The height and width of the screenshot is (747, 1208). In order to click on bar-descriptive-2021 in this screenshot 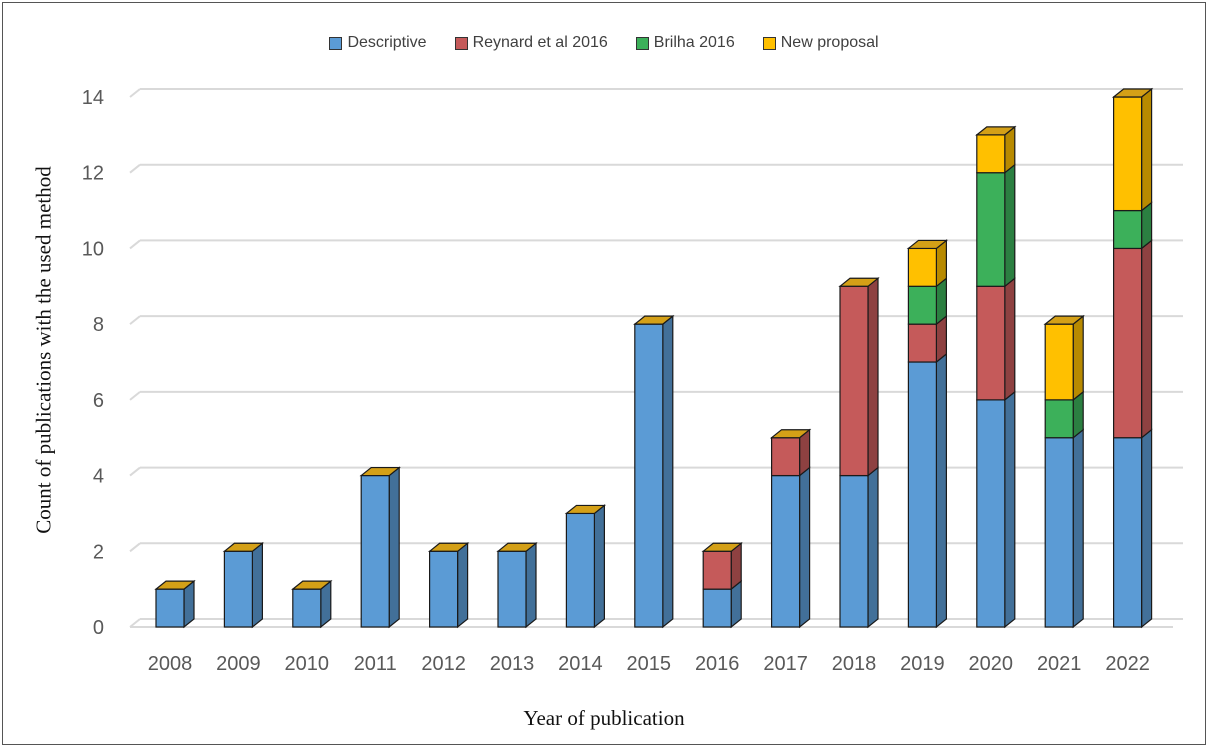, I will do `click(1059, 532)`.